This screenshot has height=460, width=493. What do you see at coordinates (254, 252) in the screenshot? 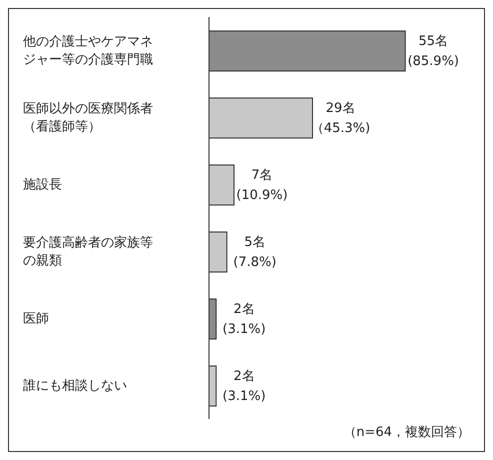
I see `data-label: 5名(7.8%)` at bounding box center [254, 252].